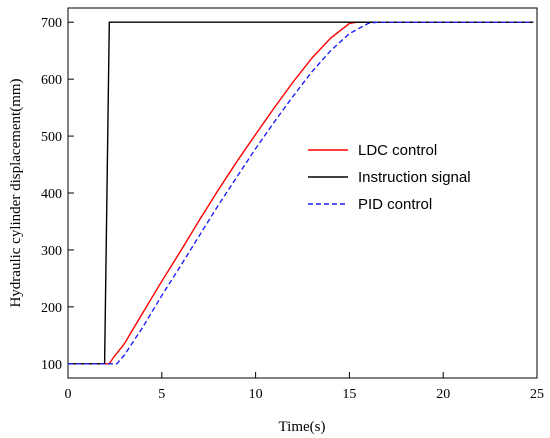  Describe the element at coordinates (414, 177) in the screenshot. I see `legend-label-1: Instruction signal` at that location.